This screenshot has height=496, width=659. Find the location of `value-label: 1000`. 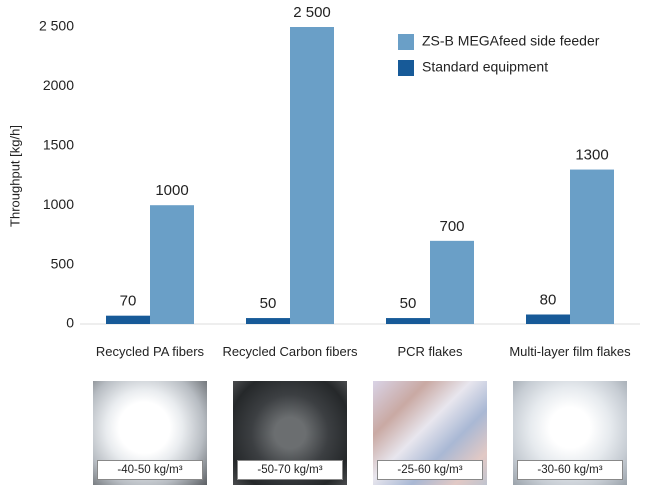

value-label: 1000 is located at coordinates (171, 190).